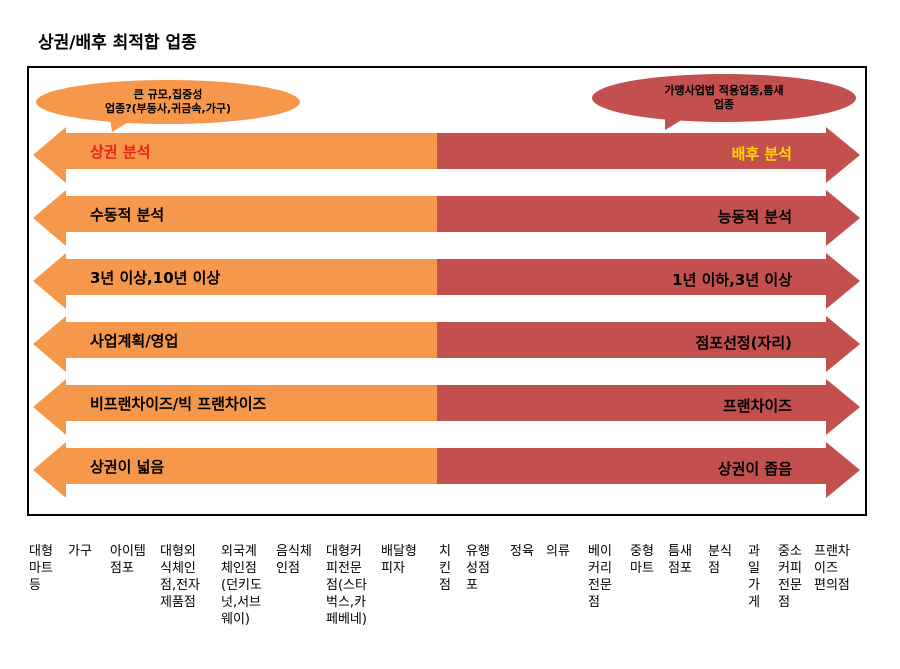 The width and height of the screenshot is (900, 669). I want to click on right-row-label: 상권이 좁음, so click(754, 469).